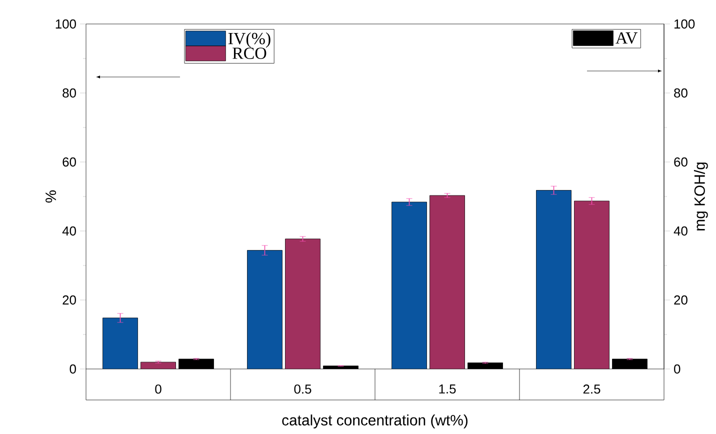 The height and width of the screenshot is (434, 716). What do you see at coordinates (681, 162) in the screenshot?
I see `y2-tick-label: 60` at bounding box center [681, 162].